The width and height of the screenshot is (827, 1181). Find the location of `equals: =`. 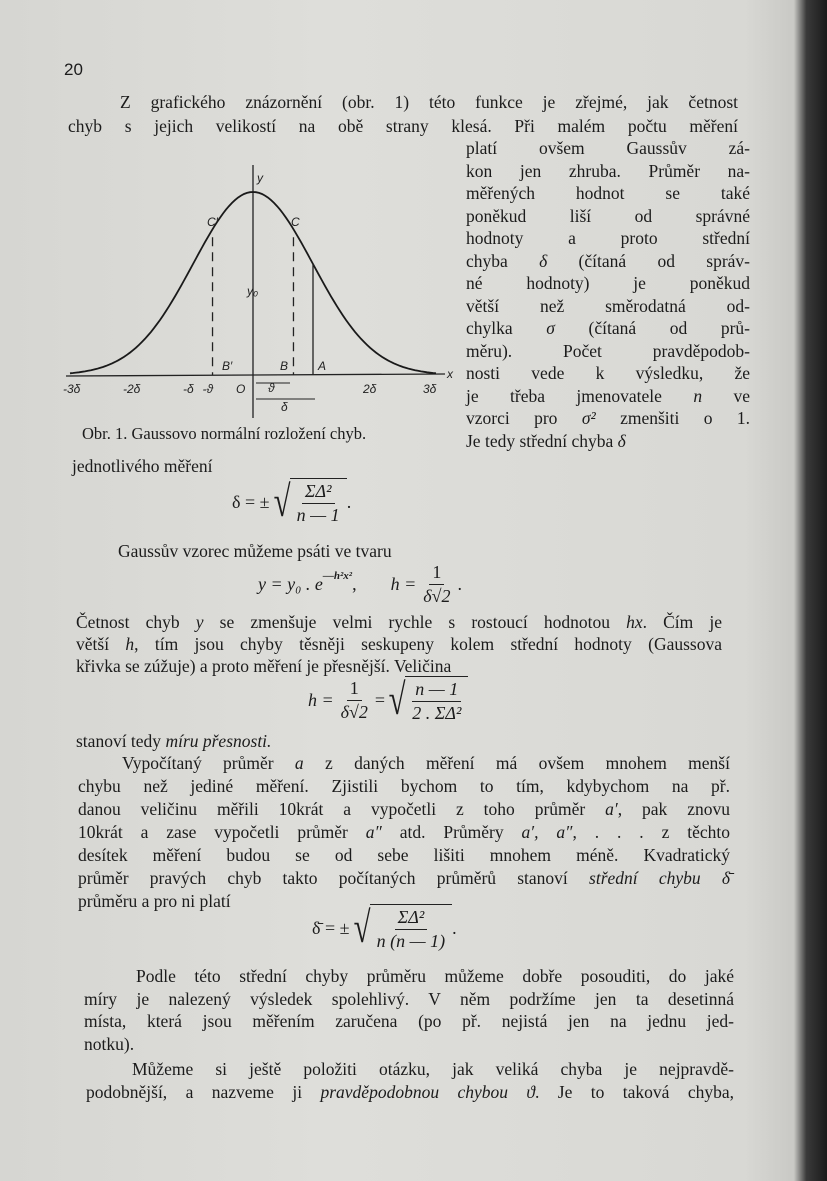

equals: = is located at coordinates (380, 699).